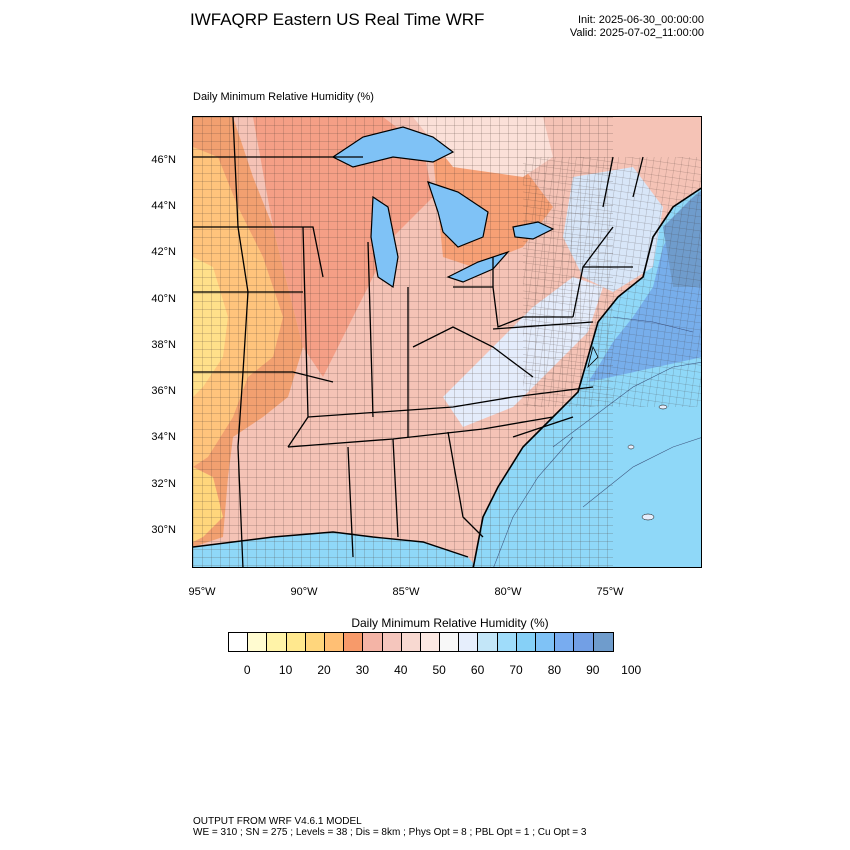 The height and width of the screenshot is (850, 850). What do you see at coordinates (163, 391) in the screenshot?
I see `lat-label: 36°N` at bounding box center [163, 391].